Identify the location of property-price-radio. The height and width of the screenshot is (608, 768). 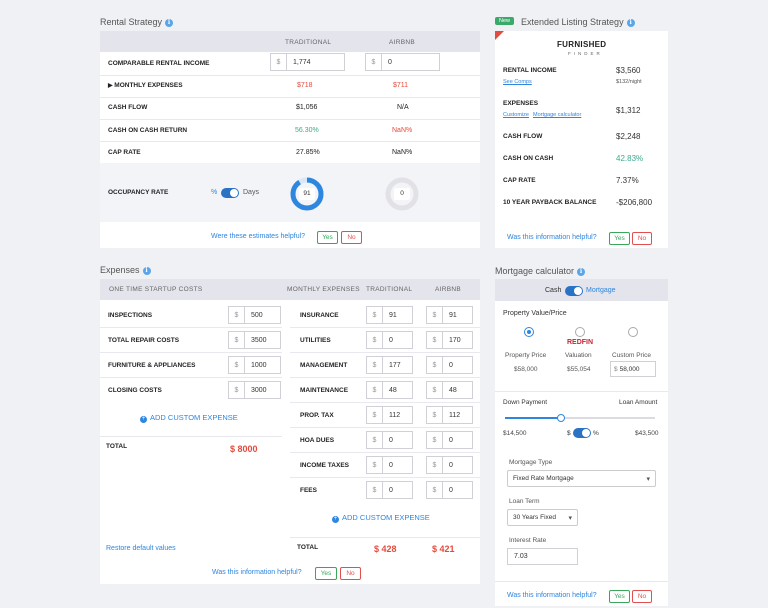
(529, 332).